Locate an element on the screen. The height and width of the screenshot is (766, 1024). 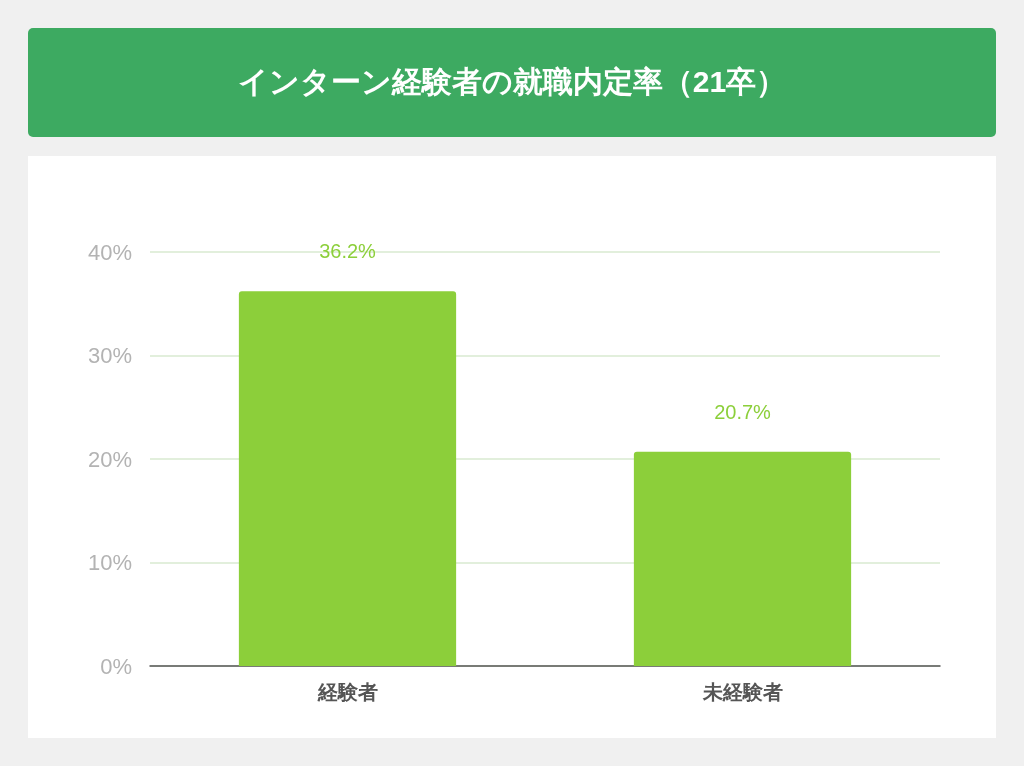
y-tick-label: 30% is located at coordinates (109, 355).